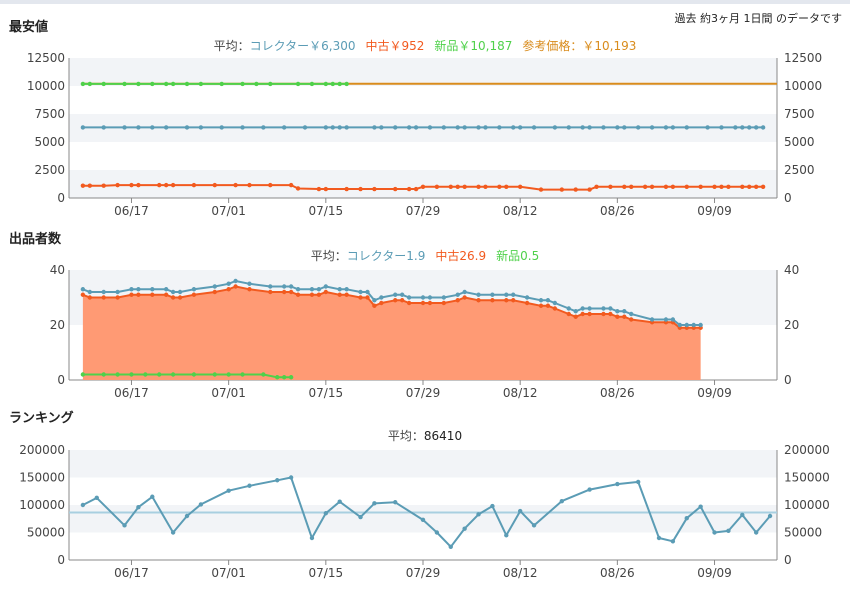 This screenshot has width=850, height=589. Describe the element at coordinates (42, 478) in the screenshot. I see `y-tick-label-left: 150000` at that location.